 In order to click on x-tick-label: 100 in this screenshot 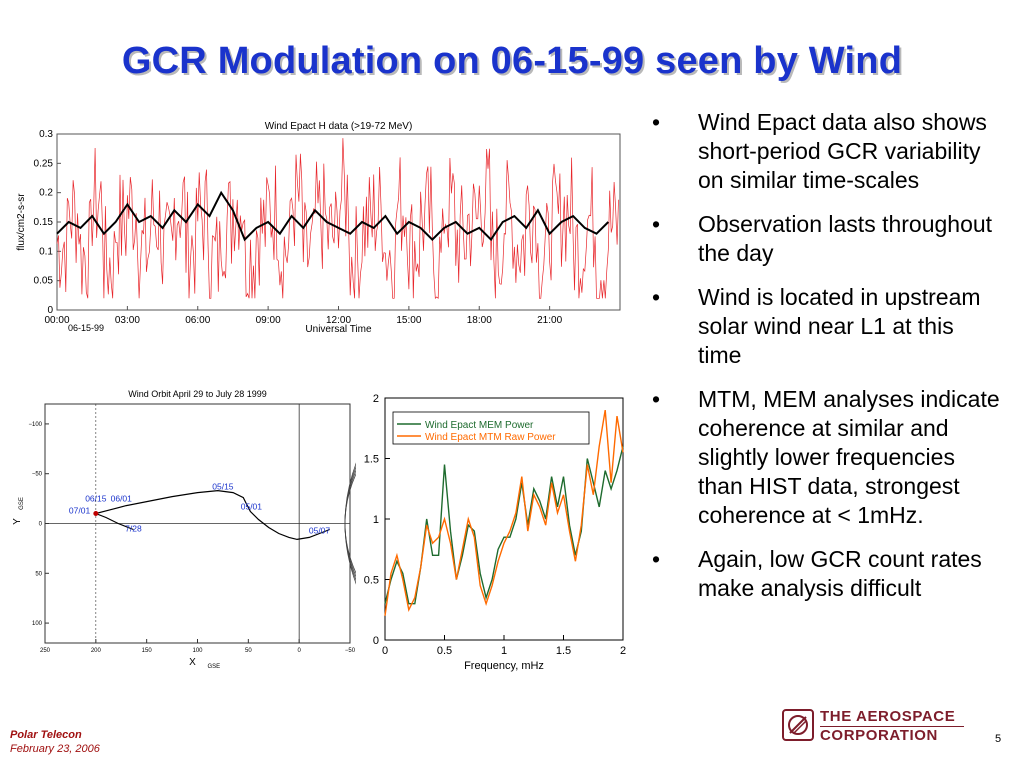, I will do `click(197, 651)`.